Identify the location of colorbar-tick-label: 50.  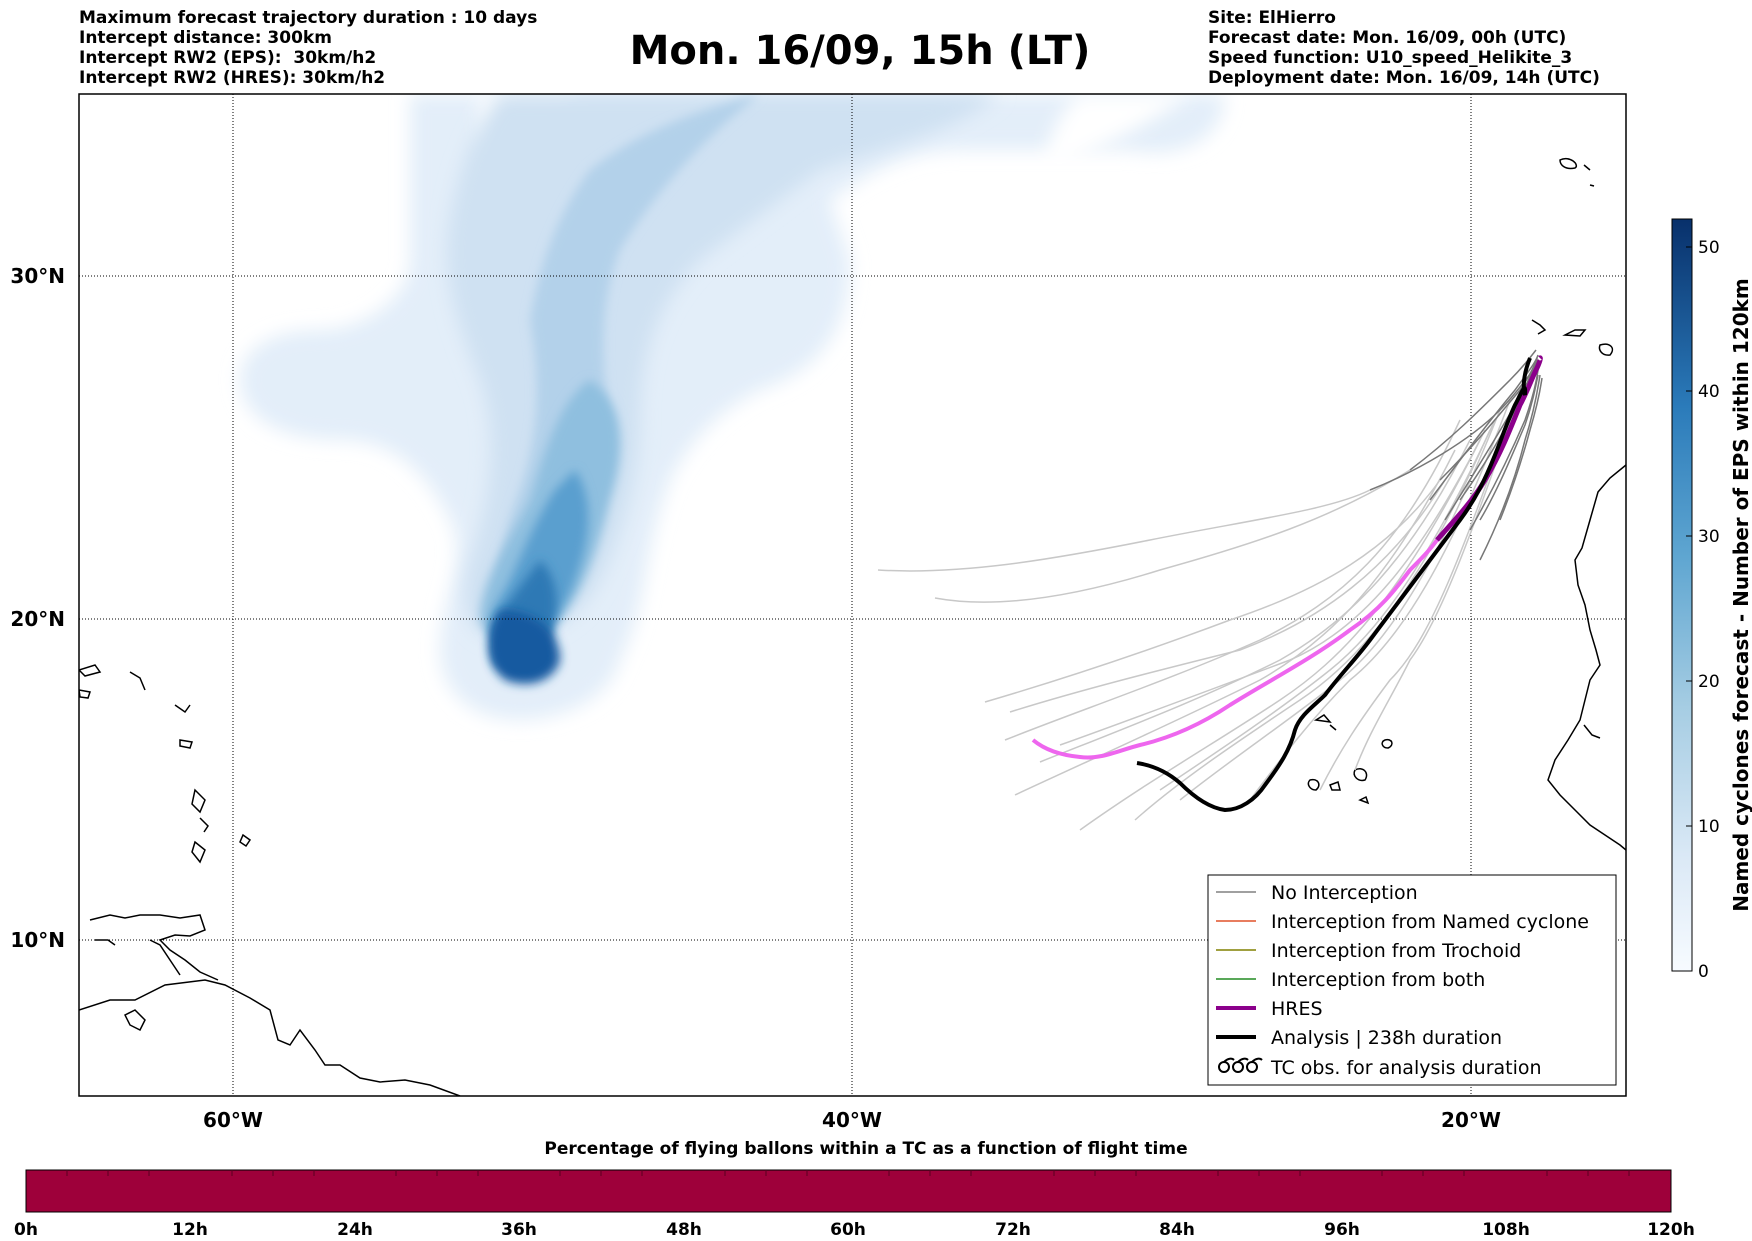
(1709, 248).